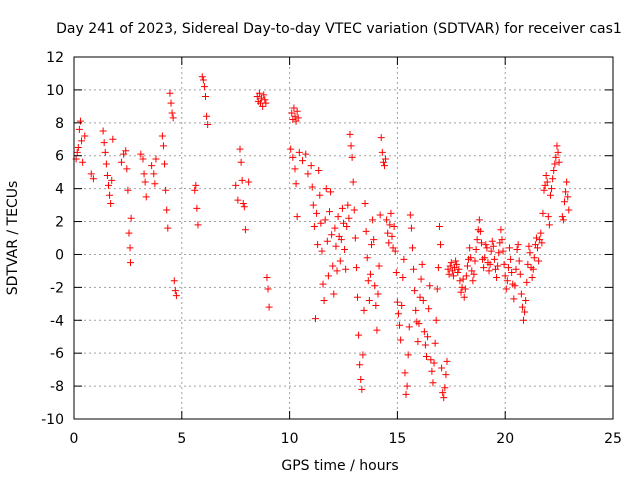 The width and height of the screenshot is (640, 480). Describe the element at coordinates (74, 439) in the screenshot. I see `x-tick-label: 0` at that location.